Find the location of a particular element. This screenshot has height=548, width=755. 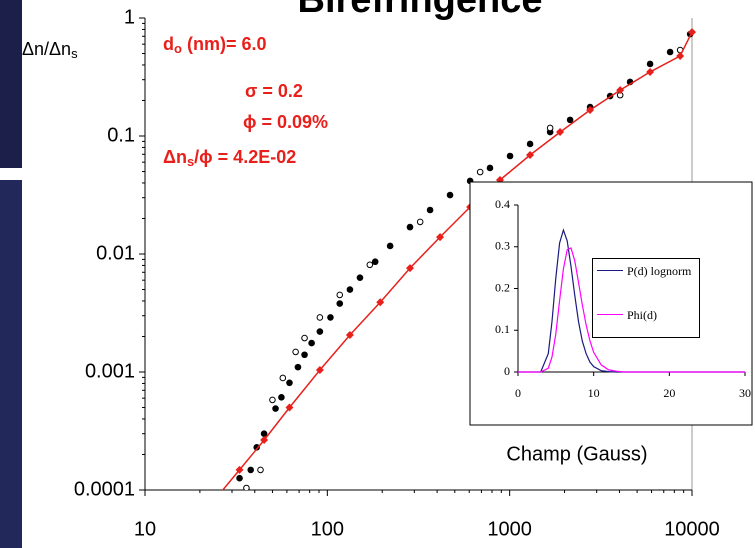

legend-label: Phi(d) is located at coordinates (642, 315).